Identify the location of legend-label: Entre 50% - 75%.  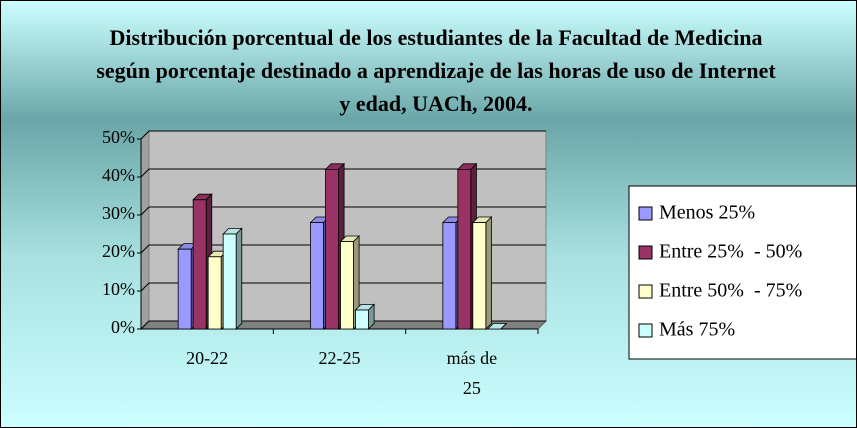
(730, 291).